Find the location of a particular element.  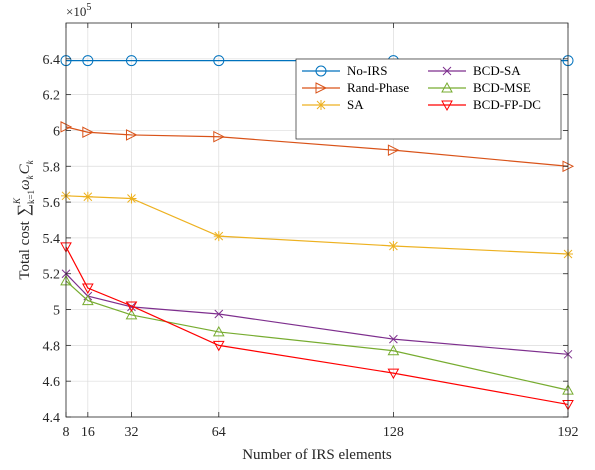

legend-entry: No-IRS is located at coordinates (344, 70).